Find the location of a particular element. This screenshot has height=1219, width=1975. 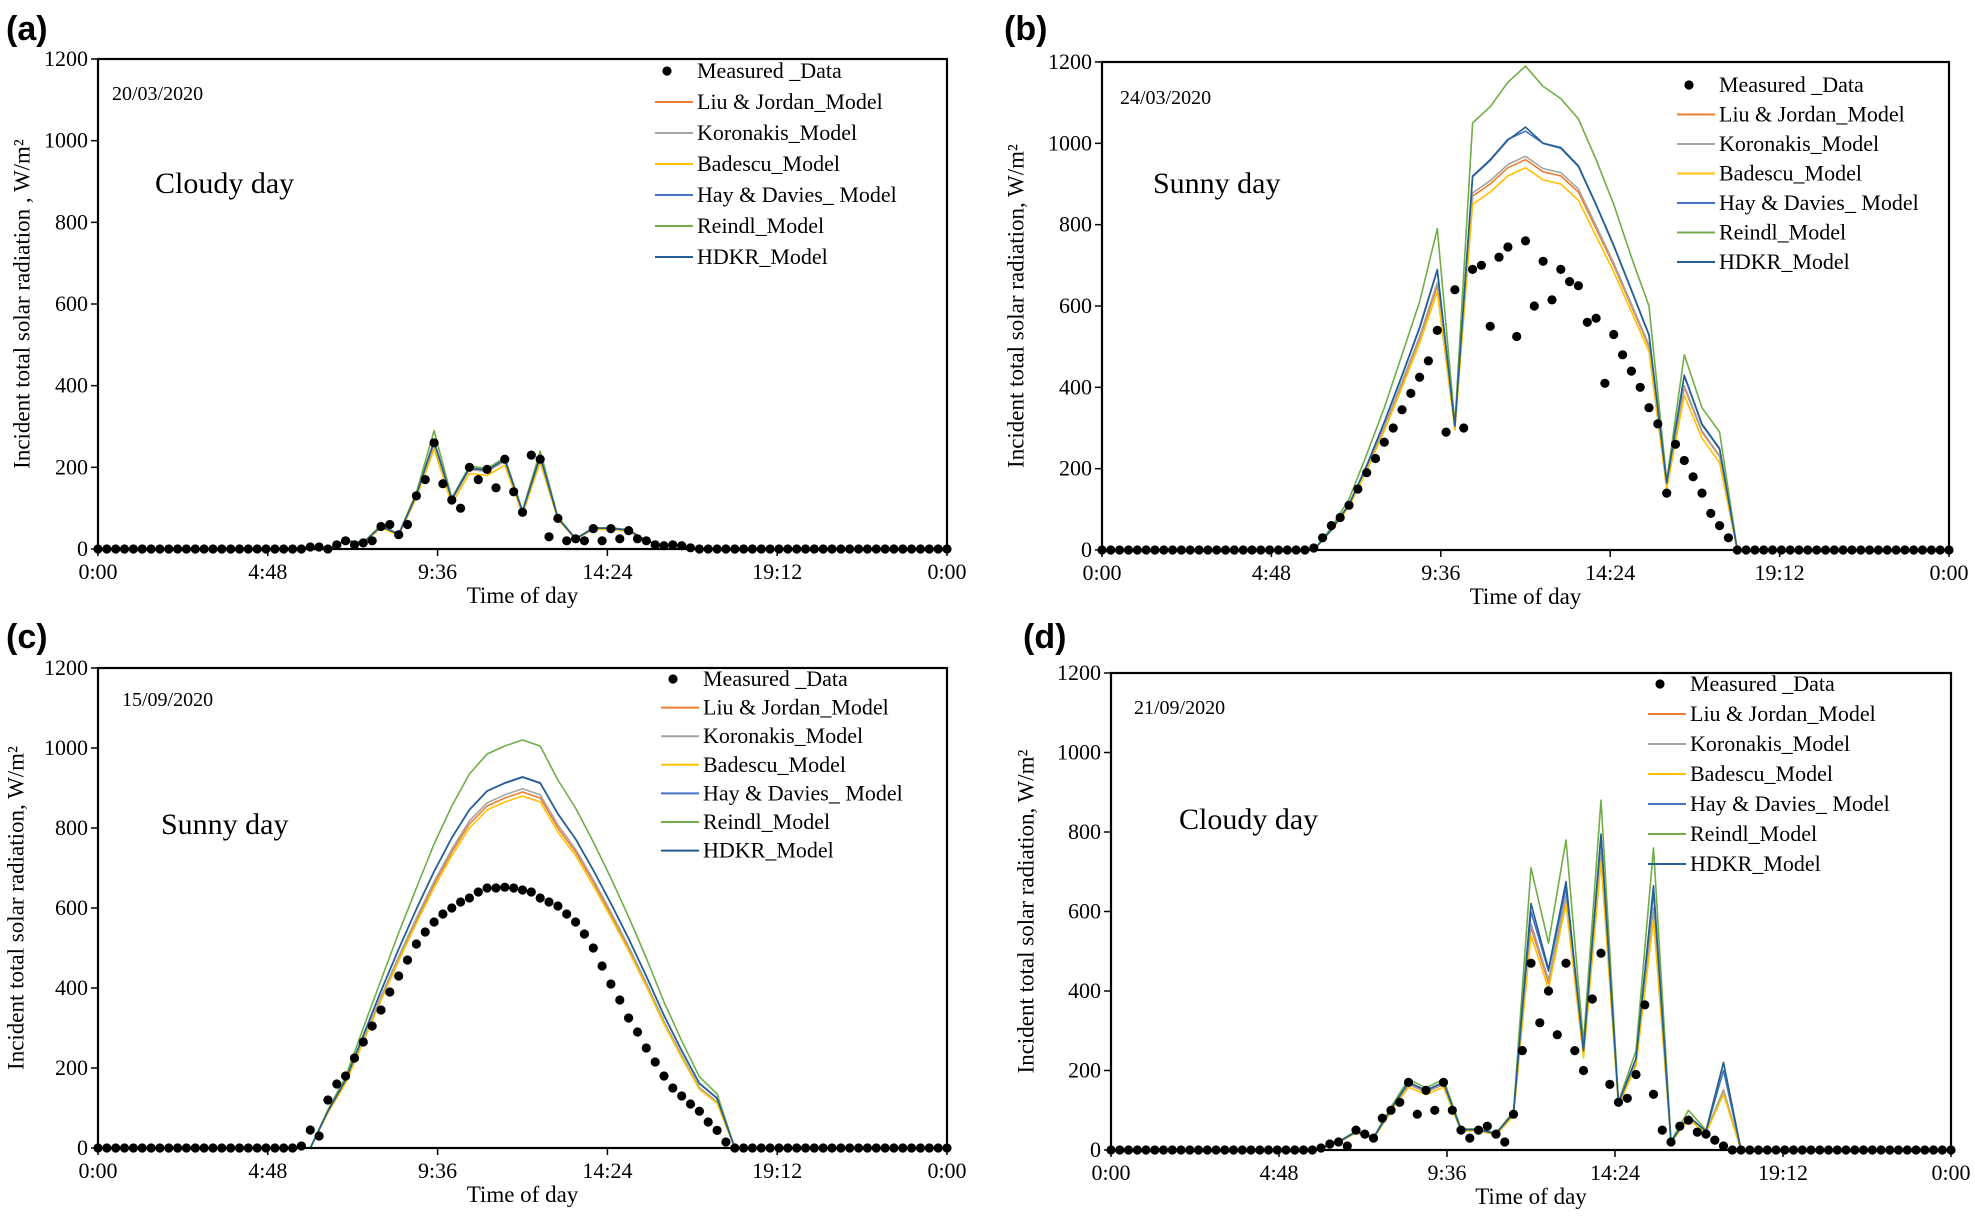

legend-item: Measured _Data is located at coordinates (1774, 84).